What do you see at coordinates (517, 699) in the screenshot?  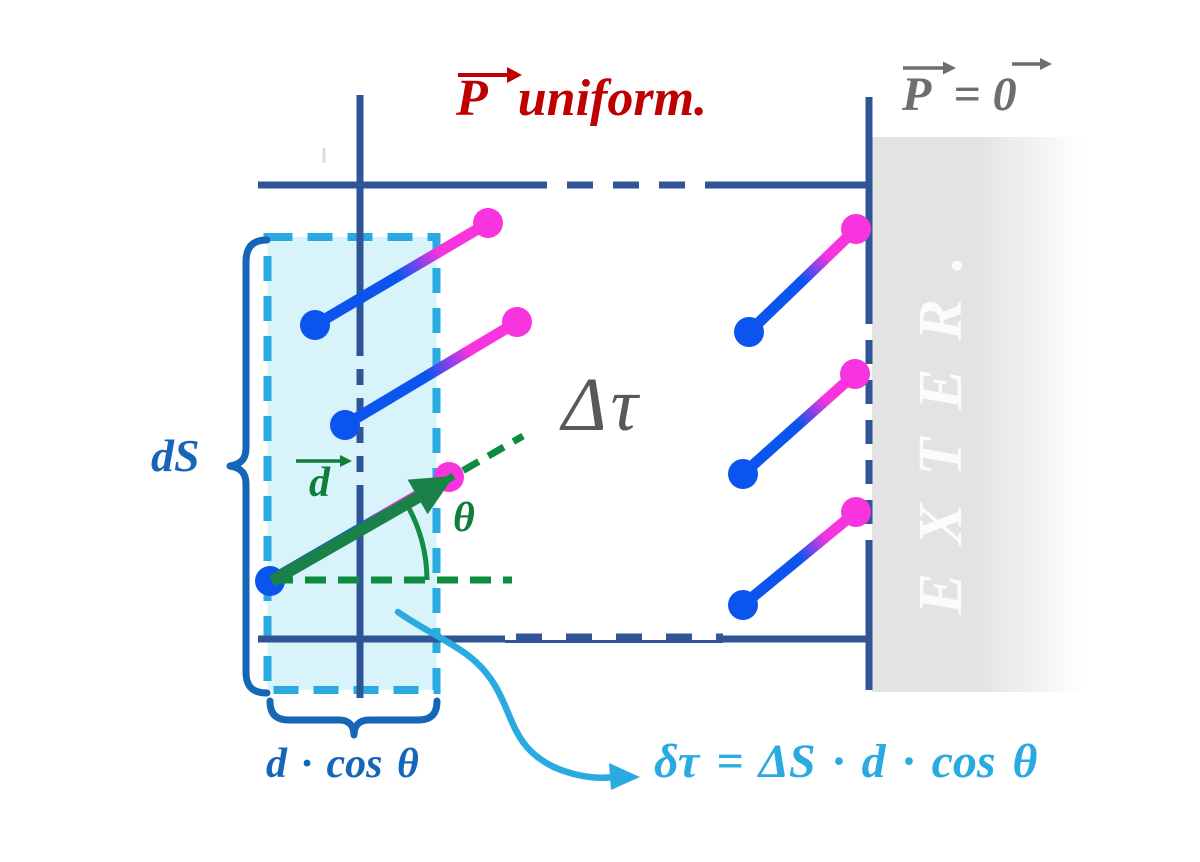 I see `formula-callout-arrow` at bounding box center [517, 699].